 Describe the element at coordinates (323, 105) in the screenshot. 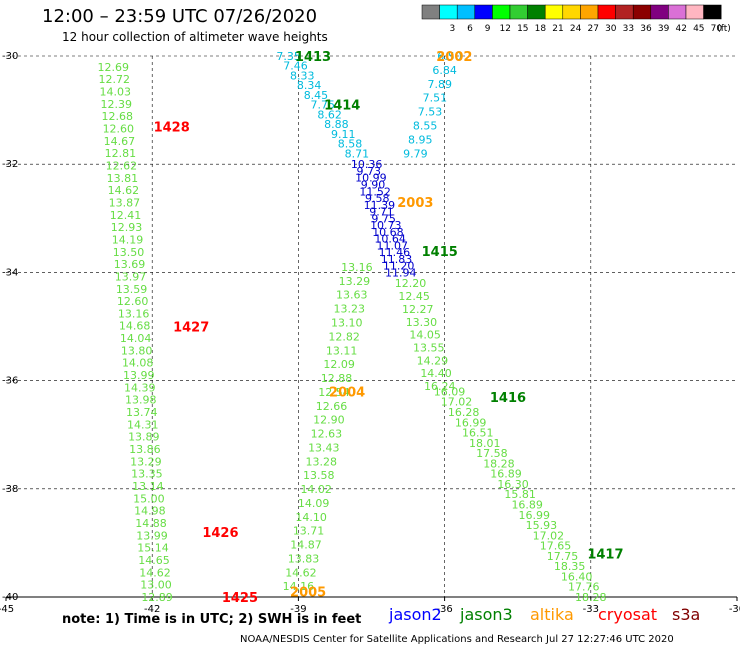

I see `wave-height-value: 7.75` at that location.